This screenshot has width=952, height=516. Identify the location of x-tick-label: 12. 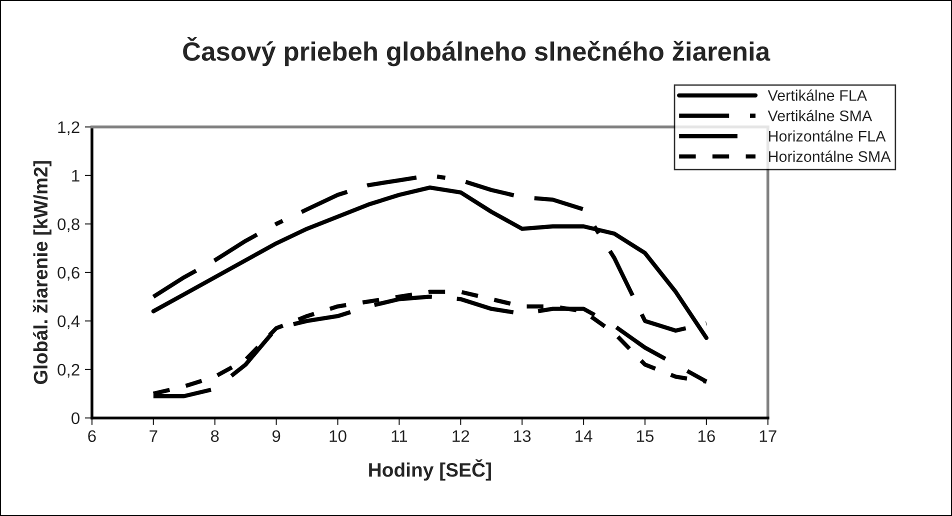
(461, 436).